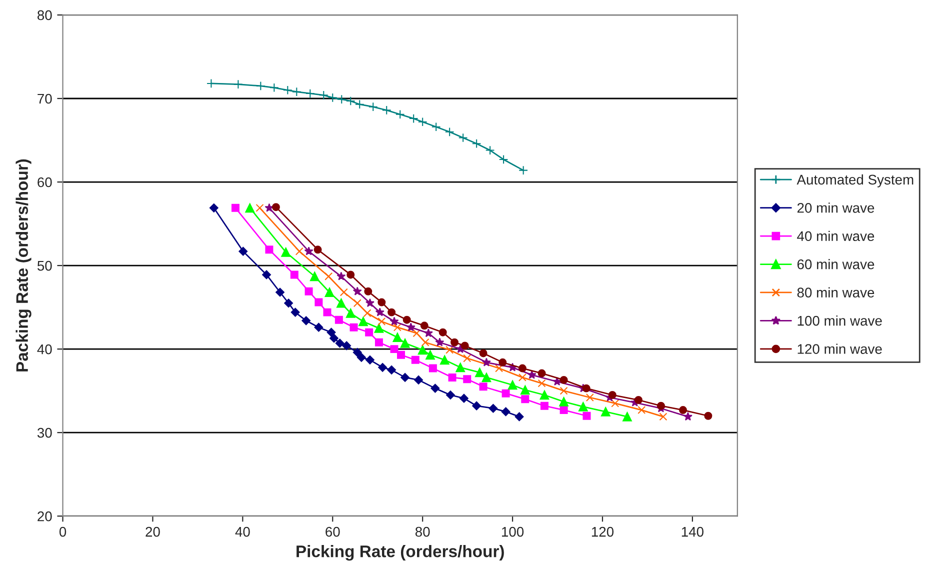 This screenshot has width=937, height=576. I want to click on x-tick-label: 20, so click(153, 531).